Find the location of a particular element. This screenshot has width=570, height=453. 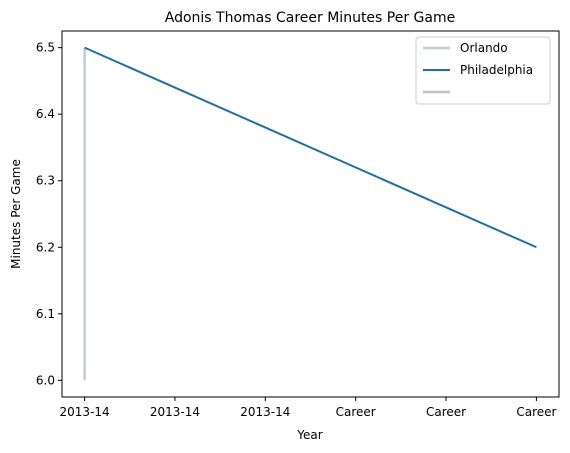

legend: Orlando Philadelphia is located at coordinates (483, 70).